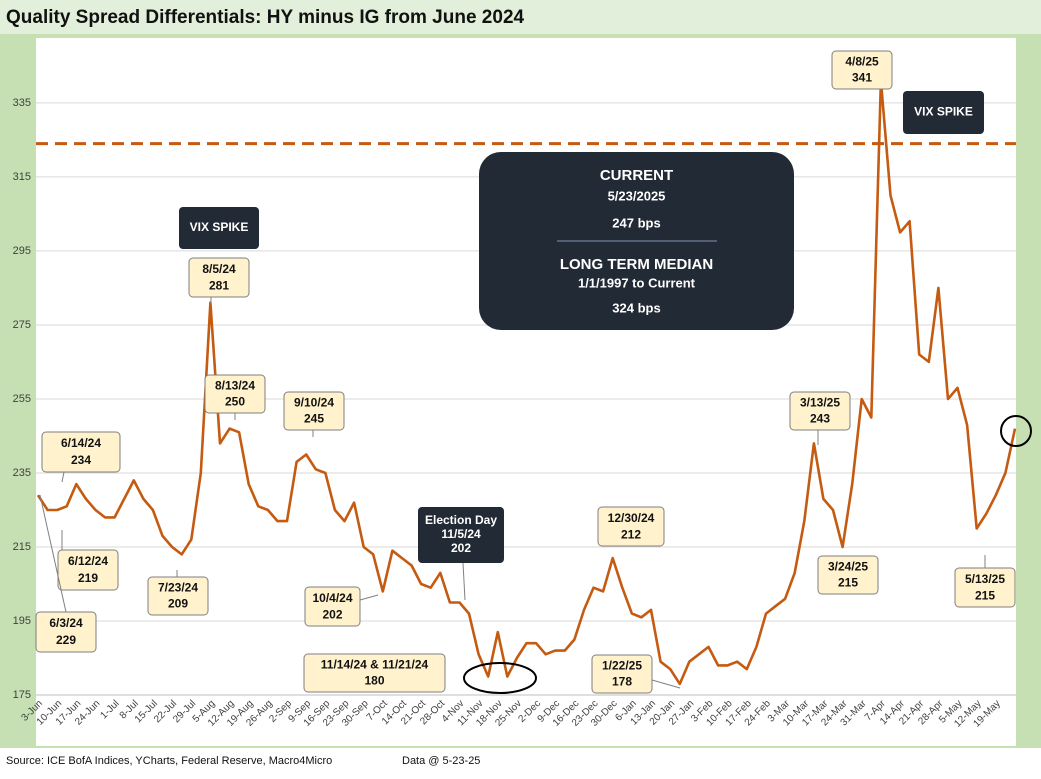 The width and height of the screenshot is (1041, 779). Describe the element at coordinates (622, 682) in the screenshot. I see `callout-value: 178` at that location.